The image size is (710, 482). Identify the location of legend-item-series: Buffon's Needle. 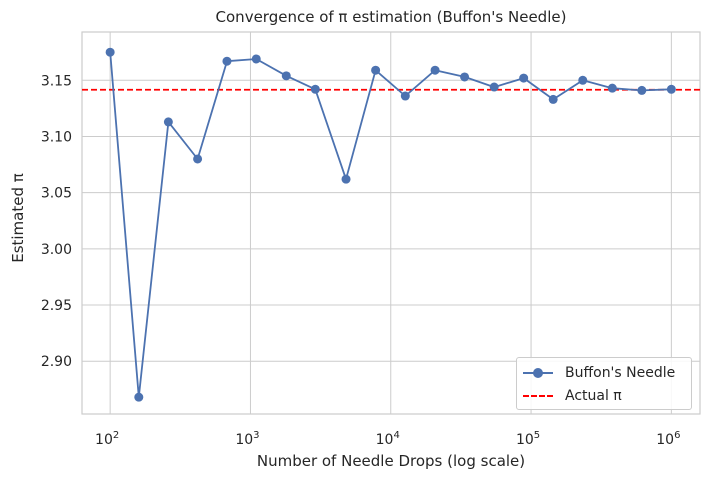
(596, 373).